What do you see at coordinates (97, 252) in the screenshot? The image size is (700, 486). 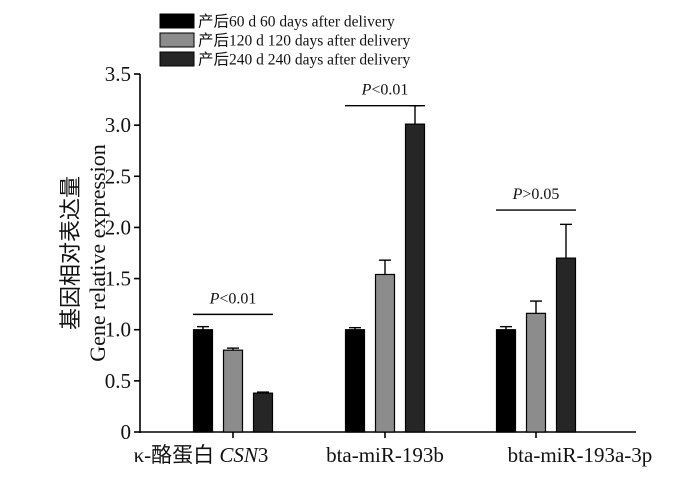 I see `y-axis-title-en: Gene relative expression` at bounding box center [97, 252].